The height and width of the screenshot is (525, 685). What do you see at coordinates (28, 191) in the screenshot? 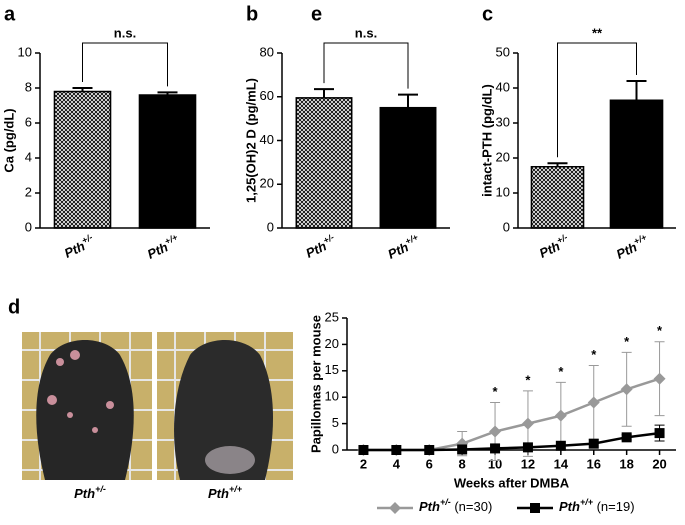
I see `y-tick-label: 2` at bounding box center [28, 191].